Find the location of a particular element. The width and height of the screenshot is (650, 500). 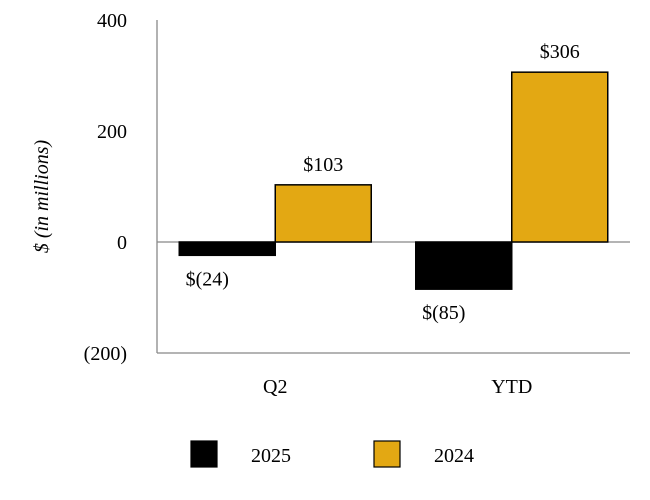

y-axis-title: $ (in millions) is located at coordinates (42, 197).